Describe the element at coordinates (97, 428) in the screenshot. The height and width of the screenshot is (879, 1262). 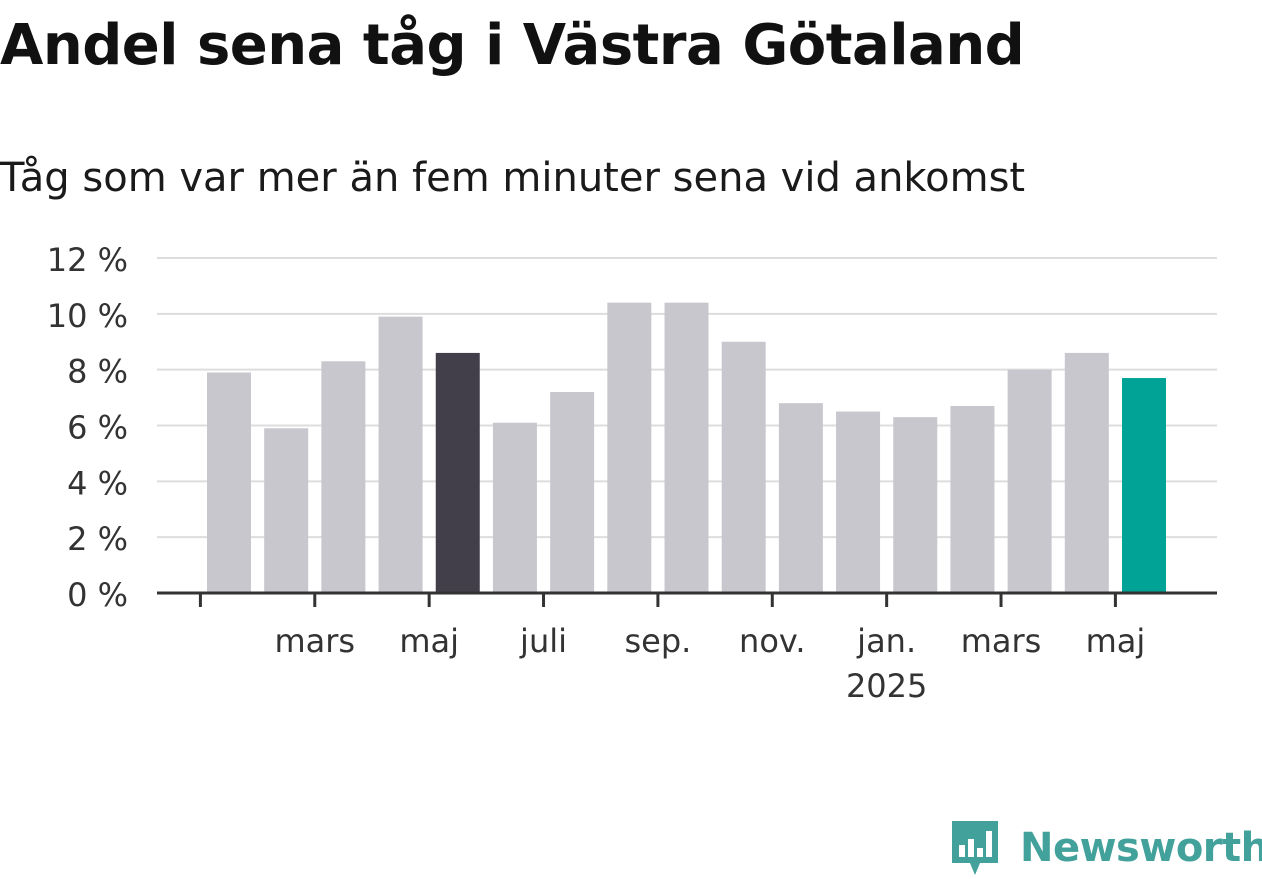
I see `y-tick-label: 6 %` at that location.